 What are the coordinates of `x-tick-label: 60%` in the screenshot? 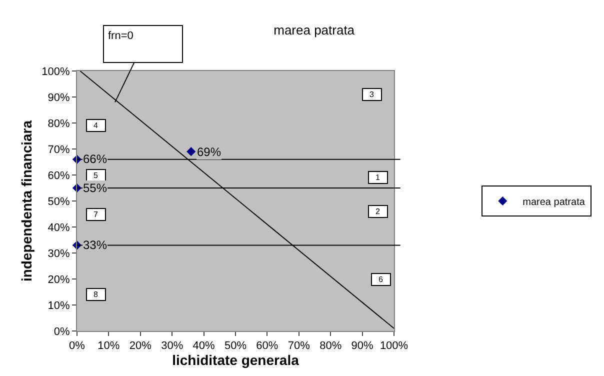 It's located at (267, 346).